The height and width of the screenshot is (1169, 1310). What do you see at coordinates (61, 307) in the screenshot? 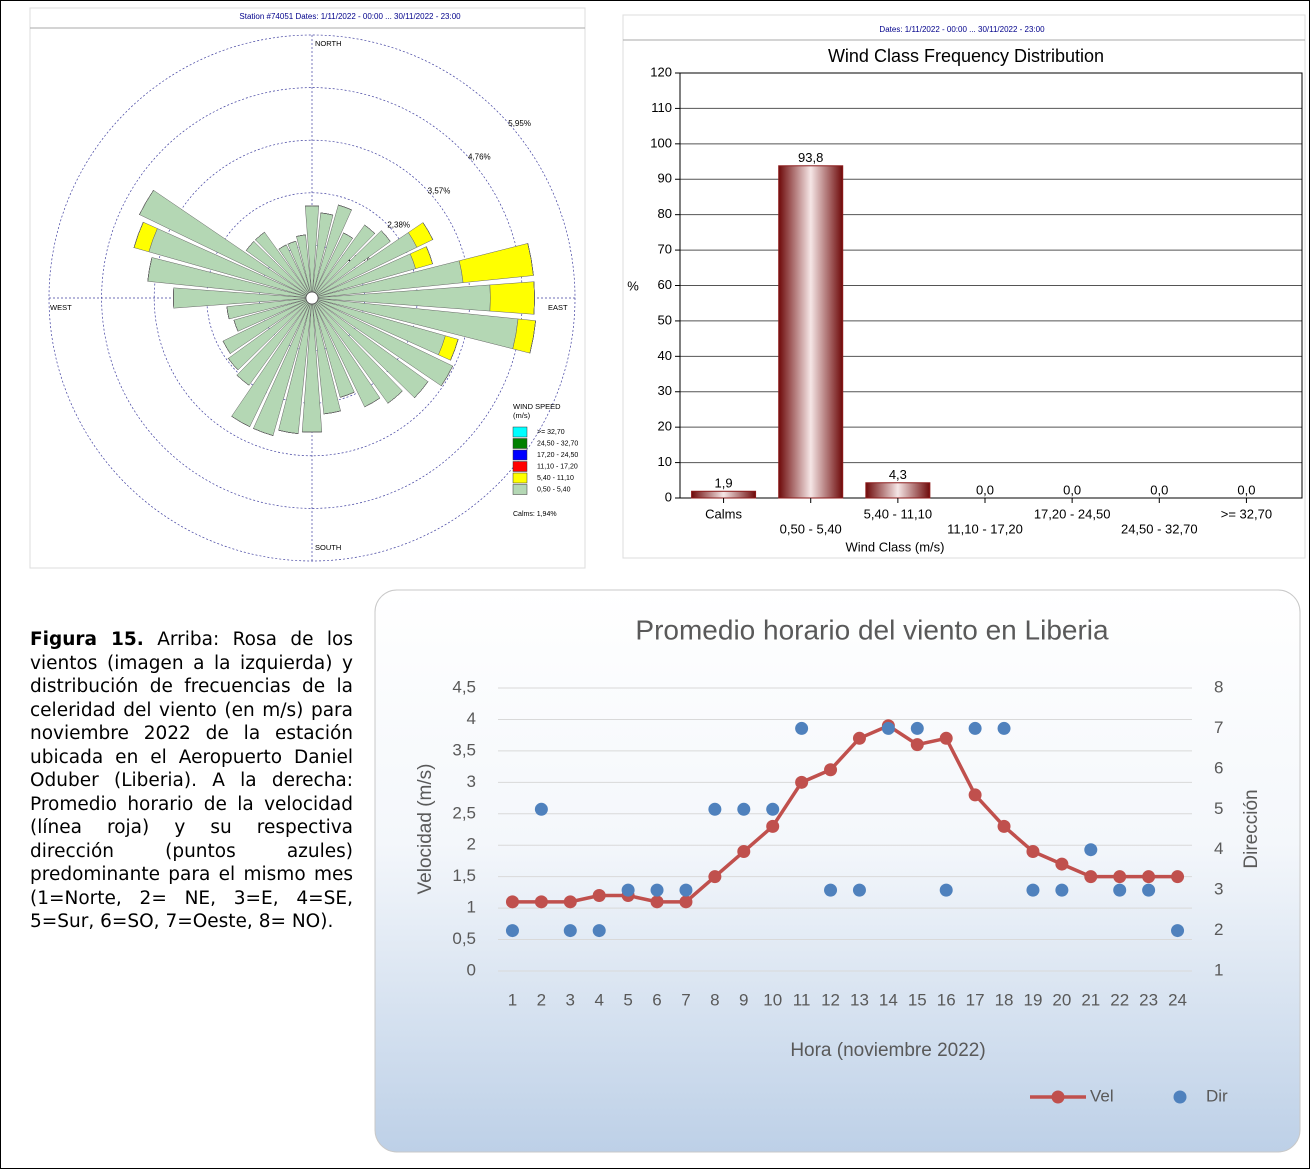
I see `compass-label: WEST` at bounding box center [61, 307].